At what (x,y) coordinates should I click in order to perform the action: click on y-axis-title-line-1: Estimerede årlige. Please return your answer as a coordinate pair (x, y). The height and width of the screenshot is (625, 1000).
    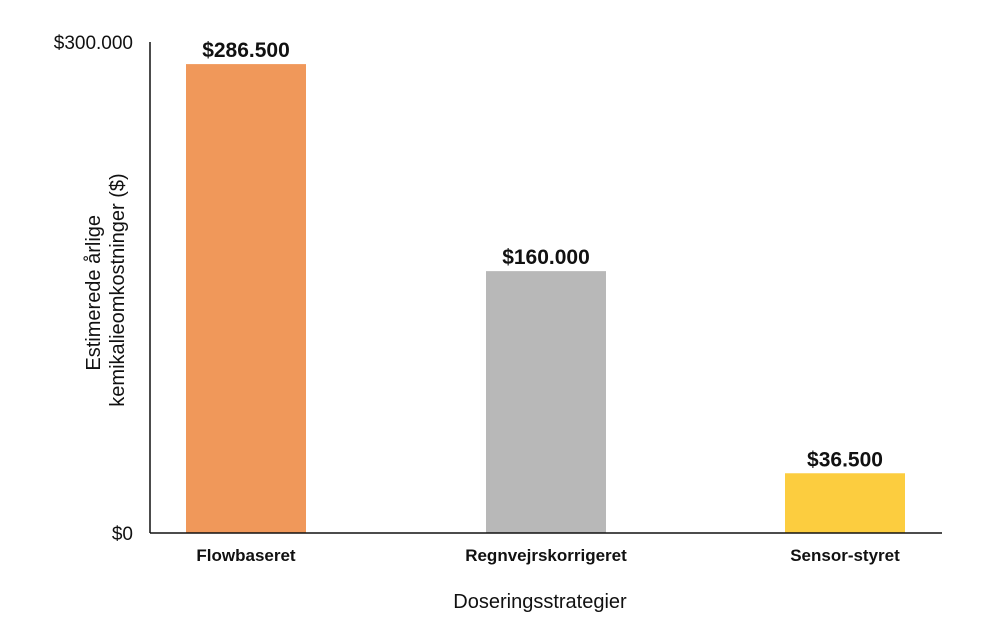
    Looking at the image, I should click on (94, 293).